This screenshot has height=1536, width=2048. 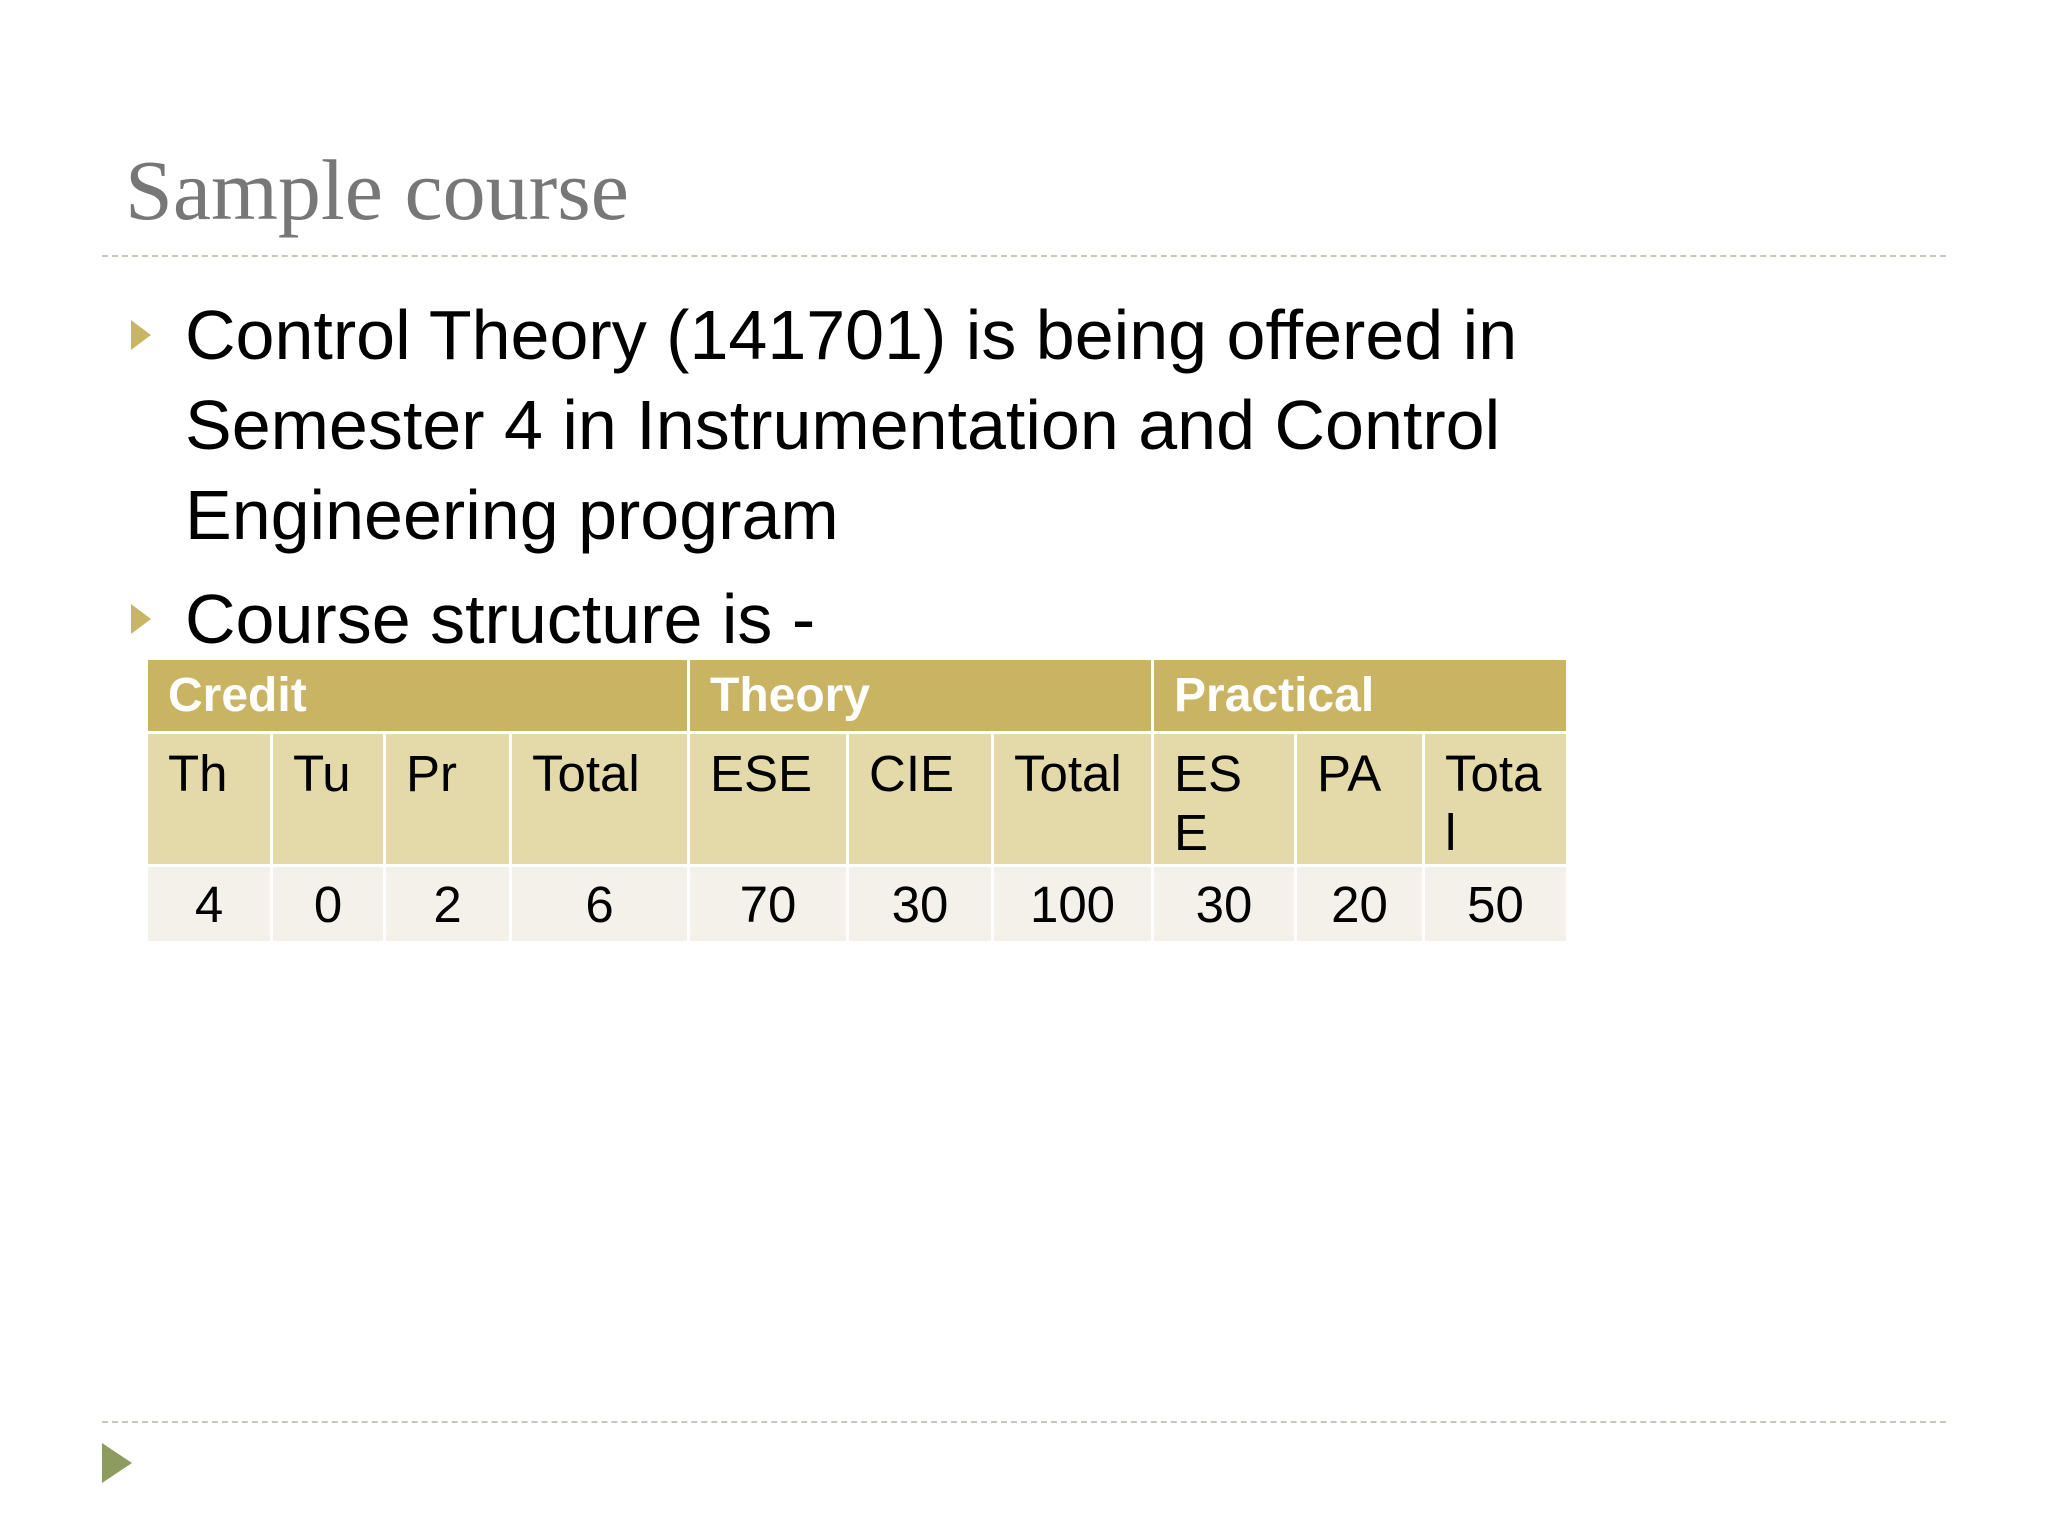 What do you see at coordinates (1360, 695) in the screenshot?
I see `group-header: Practical` at bounding box center [1360, 695].